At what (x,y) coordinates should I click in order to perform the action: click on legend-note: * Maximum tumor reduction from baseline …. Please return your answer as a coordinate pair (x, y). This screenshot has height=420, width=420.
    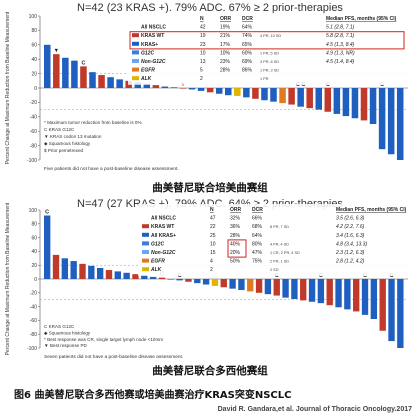
    Looking at the image, I should click on (93, 122).